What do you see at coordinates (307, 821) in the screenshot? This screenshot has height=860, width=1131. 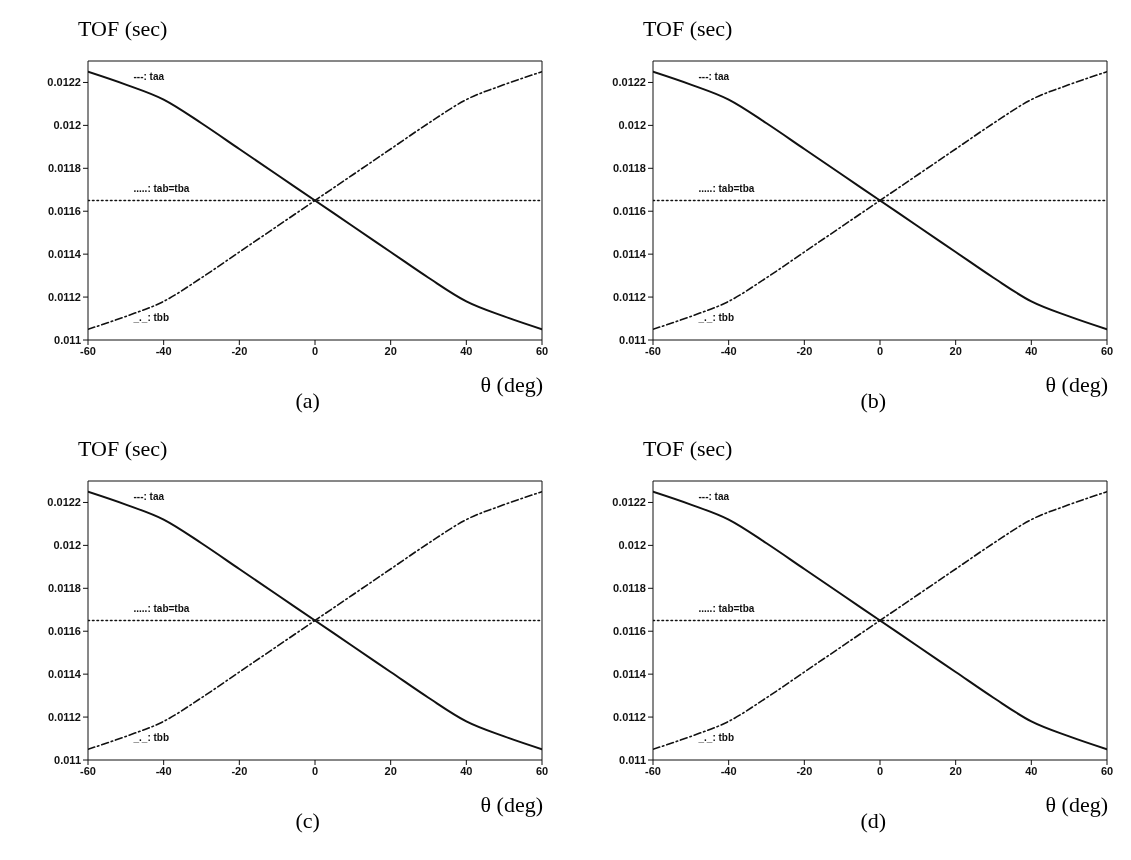 I see `text: (c)` at bounding box center [307, 821].